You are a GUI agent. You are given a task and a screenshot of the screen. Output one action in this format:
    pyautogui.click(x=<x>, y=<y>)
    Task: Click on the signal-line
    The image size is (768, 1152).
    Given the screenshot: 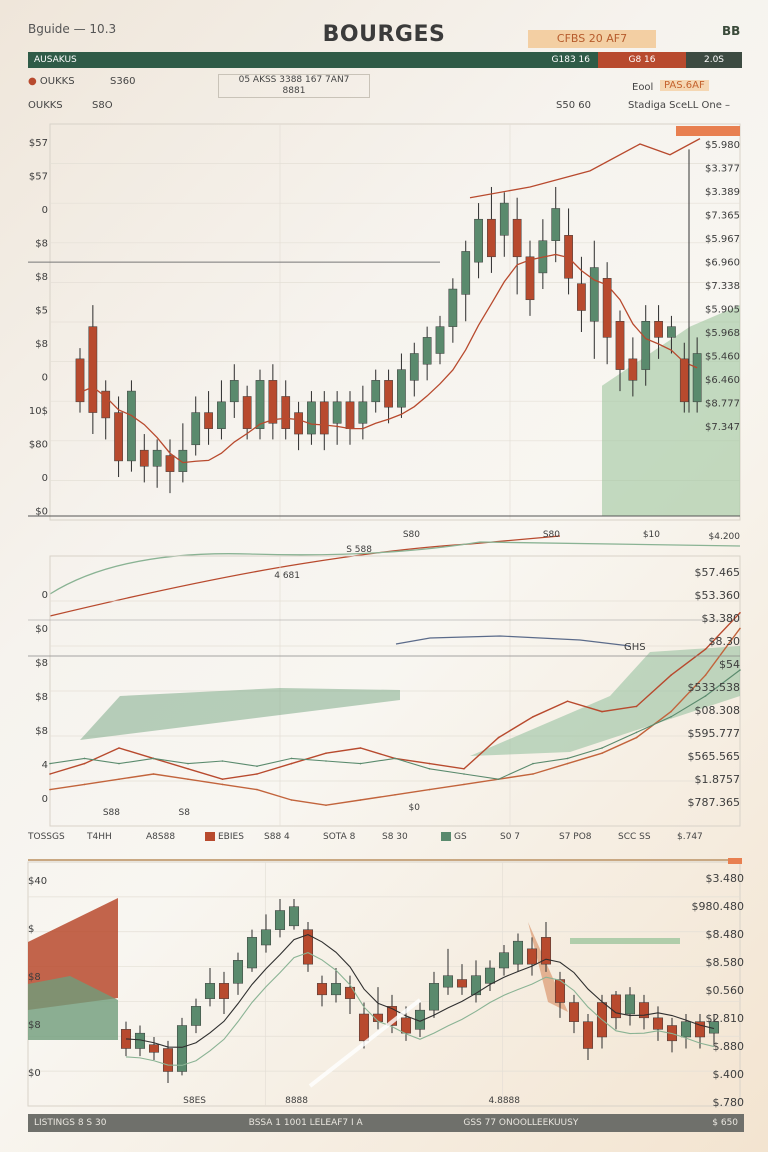 What is the action you would take?
    pyautogui.click(x=420, y=1009)
    